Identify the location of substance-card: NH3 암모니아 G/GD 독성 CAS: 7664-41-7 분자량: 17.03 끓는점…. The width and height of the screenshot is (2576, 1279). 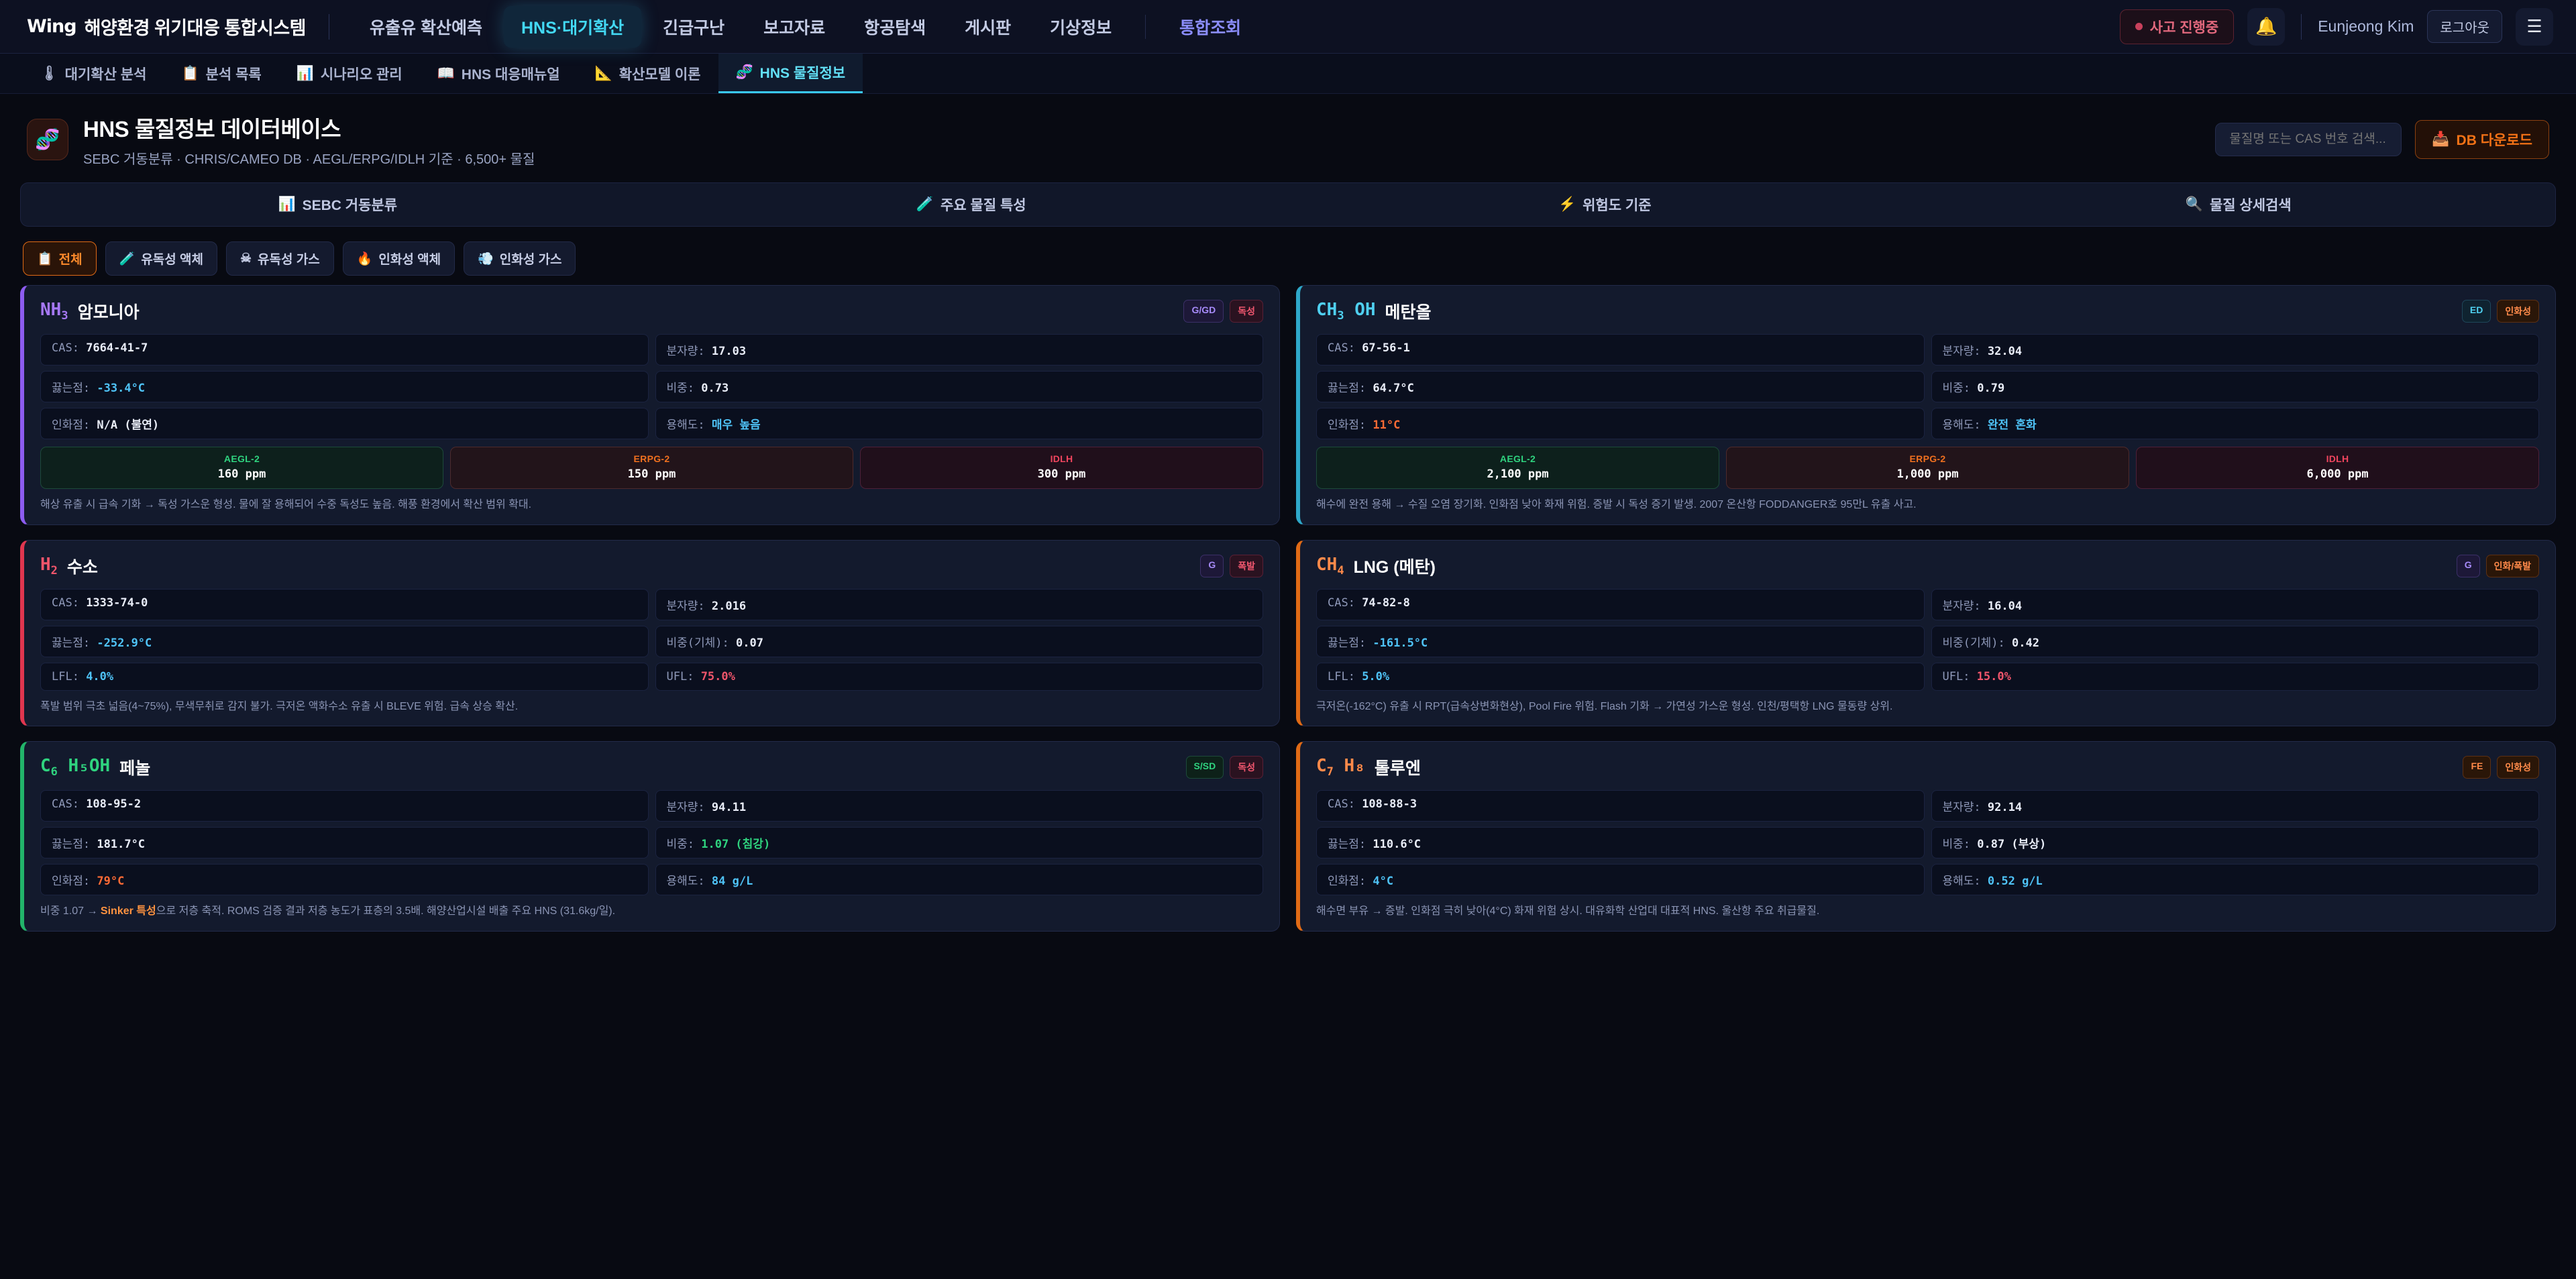
(650, 405).